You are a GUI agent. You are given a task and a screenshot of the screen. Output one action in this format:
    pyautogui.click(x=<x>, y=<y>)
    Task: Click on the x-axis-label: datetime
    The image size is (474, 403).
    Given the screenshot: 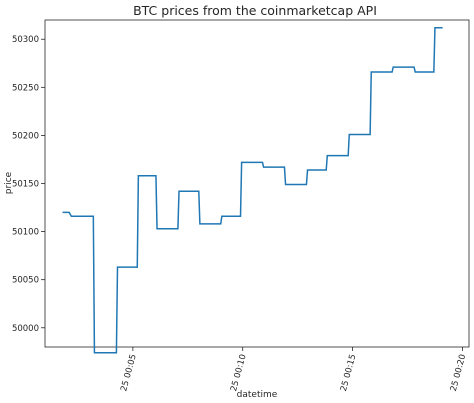 What is the action you would take?
    pyautogui.click(x=257, y=395)
    